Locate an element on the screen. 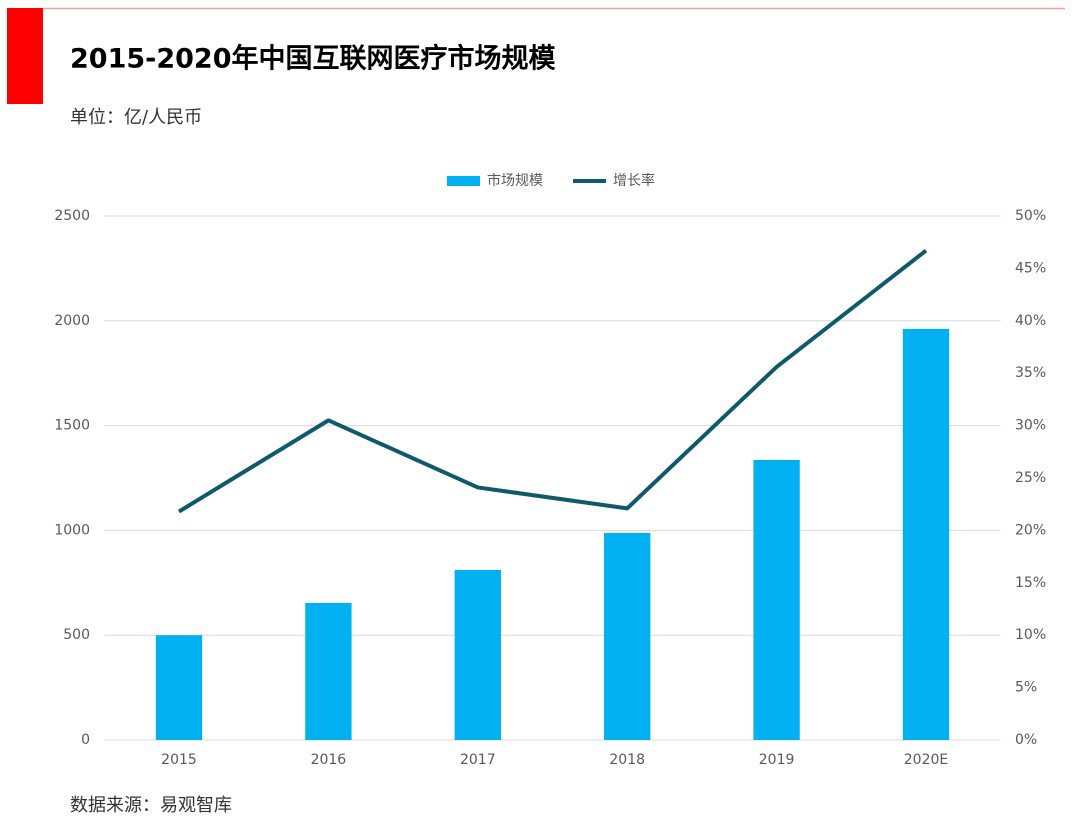 Image resolution: width=1080 pixels, height=825 pixels. y2-tick-label: 20% is located at coordinates (1030, 530).